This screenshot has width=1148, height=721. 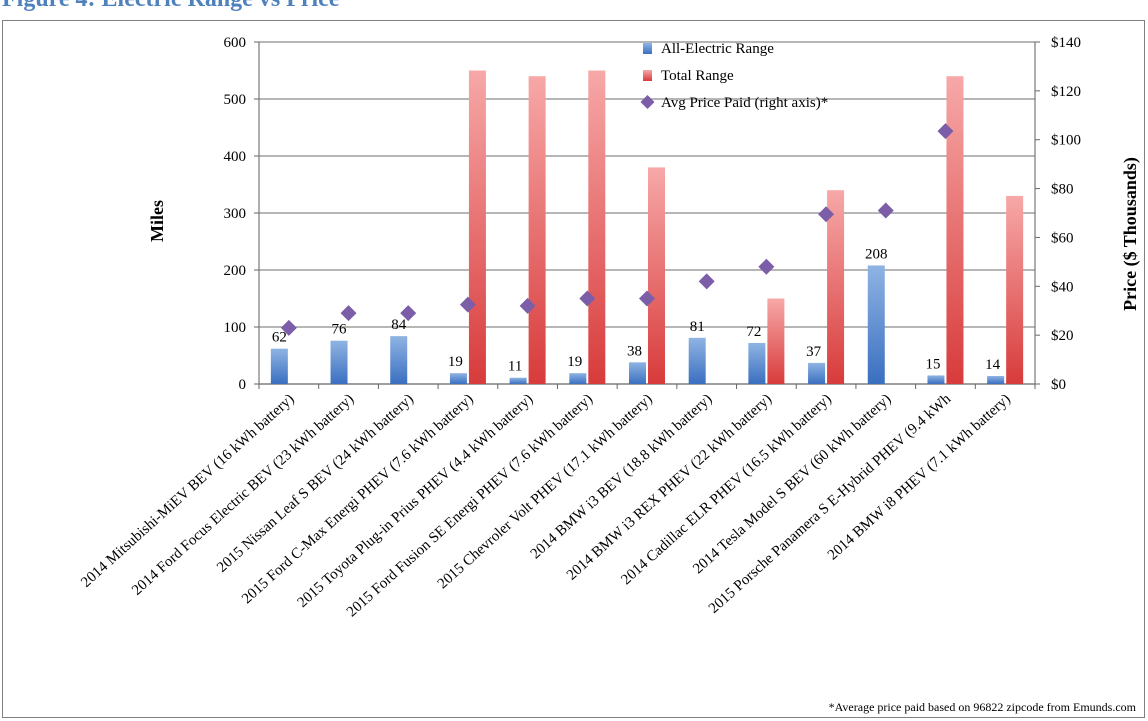 What do you see at coordinates (170, 6) in the screenshot?
I see `page-heading: Figure 4: Electric Range vs Price` at bounding box center [170, 6].